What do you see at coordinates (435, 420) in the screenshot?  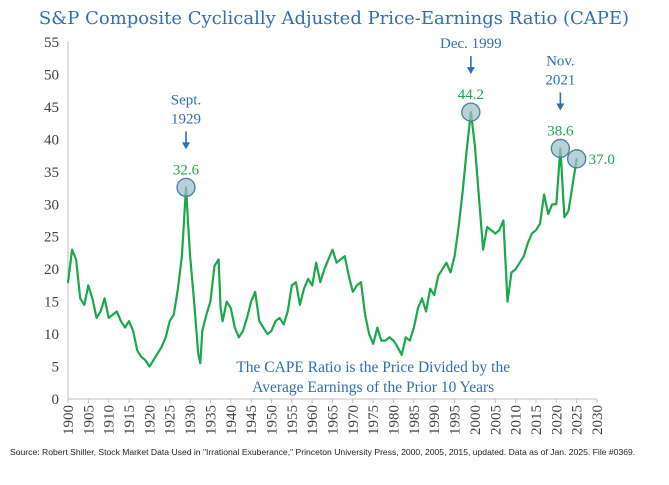 I see `x-tick-label: 1990` at bounding box center [435, 420].